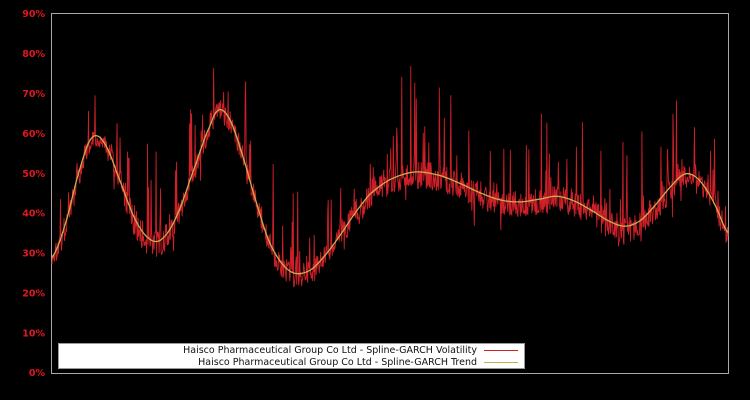 This screenshot has width=750, height=400. I want to click on y-tick-label: 10%, so click(33, 333).